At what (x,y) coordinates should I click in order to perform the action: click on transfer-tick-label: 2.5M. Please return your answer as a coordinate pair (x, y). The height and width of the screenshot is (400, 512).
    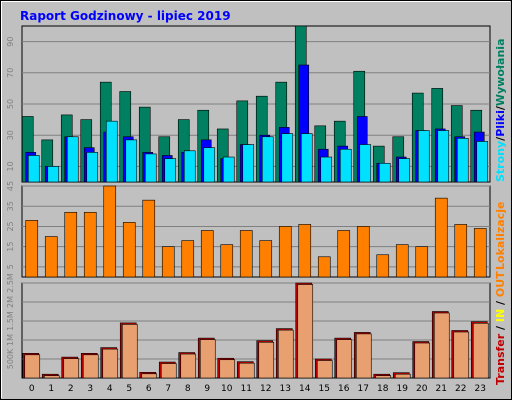
    Looking at the image, I should click on (10, 283).